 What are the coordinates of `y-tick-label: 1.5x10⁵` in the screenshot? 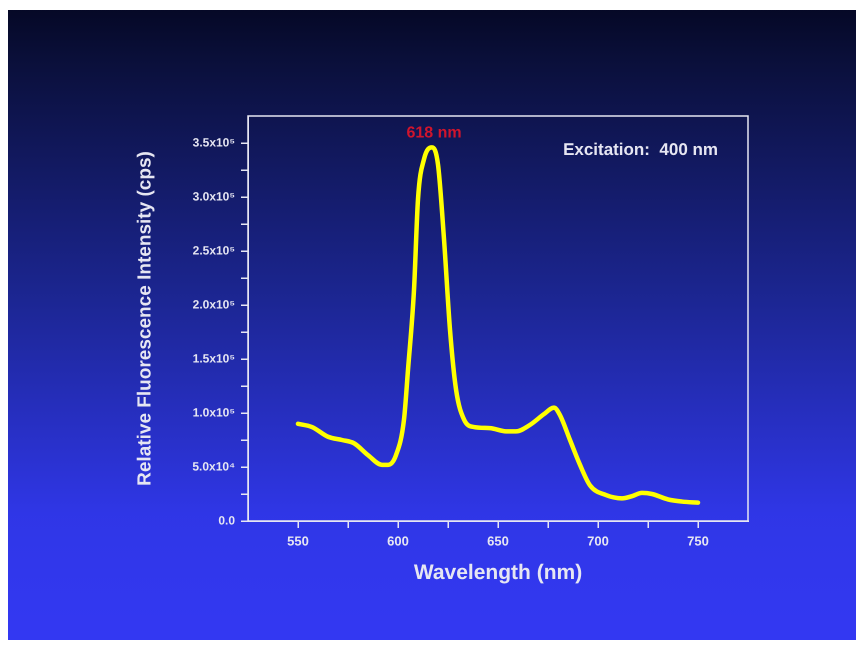 It's located at (213, 358).